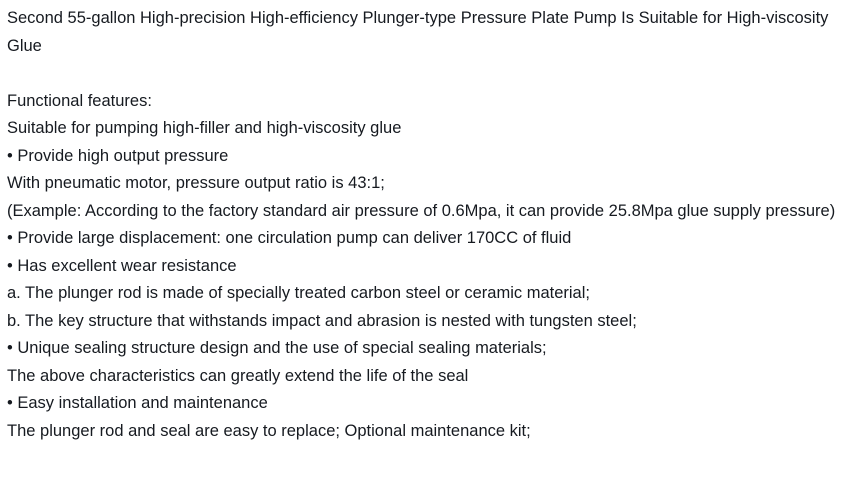 The width and height of the screenshot is (860, 485). Describe the element at coordinates (137, 403) in the screenshot. I see `description-line: • Easy installation and maintenance` at that location.